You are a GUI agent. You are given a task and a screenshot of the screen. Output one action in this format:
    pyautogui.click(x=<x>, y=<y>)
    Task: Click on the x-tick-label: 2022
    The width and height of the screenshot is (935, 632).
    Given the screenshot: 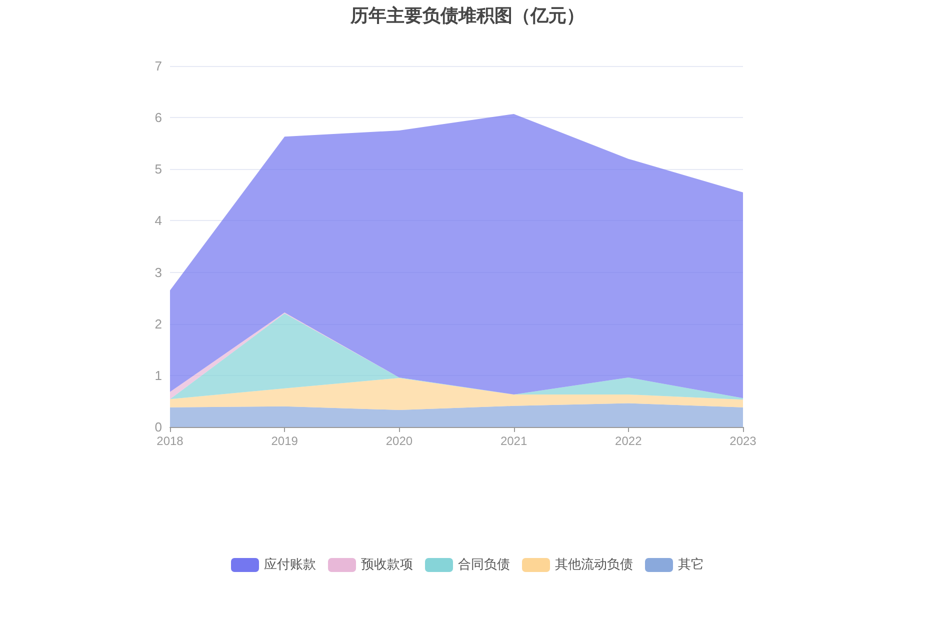 What is the action you would take?
    pyautogui.click(x=628, y=441)
    